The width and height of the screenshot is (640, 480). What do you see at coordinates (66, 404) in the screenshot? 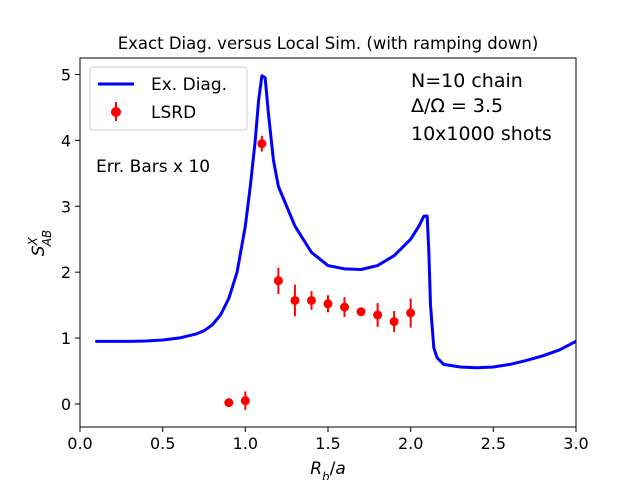
I see `y-tick-label: 0` at bounding box center [66, 404].